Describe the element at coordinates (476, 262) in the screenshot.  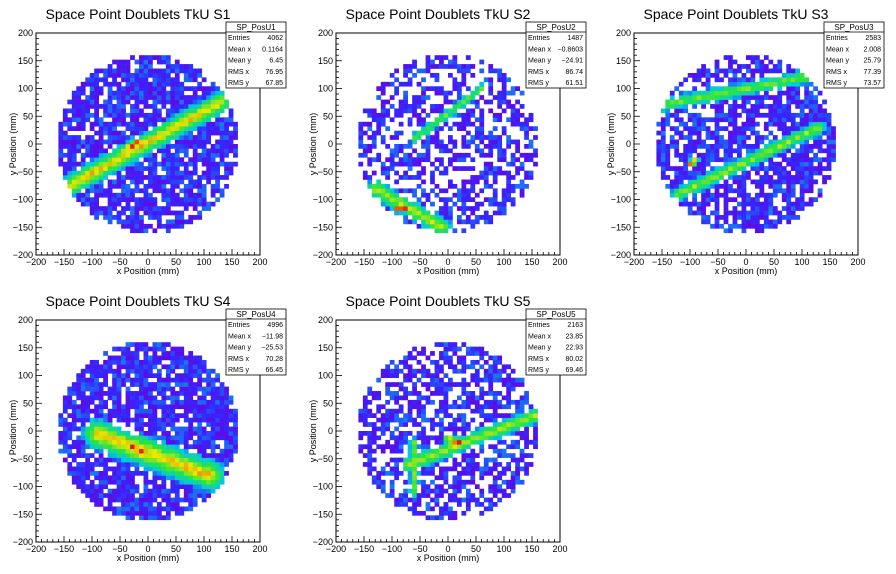
I see `x-tick-label: 50` at that location.